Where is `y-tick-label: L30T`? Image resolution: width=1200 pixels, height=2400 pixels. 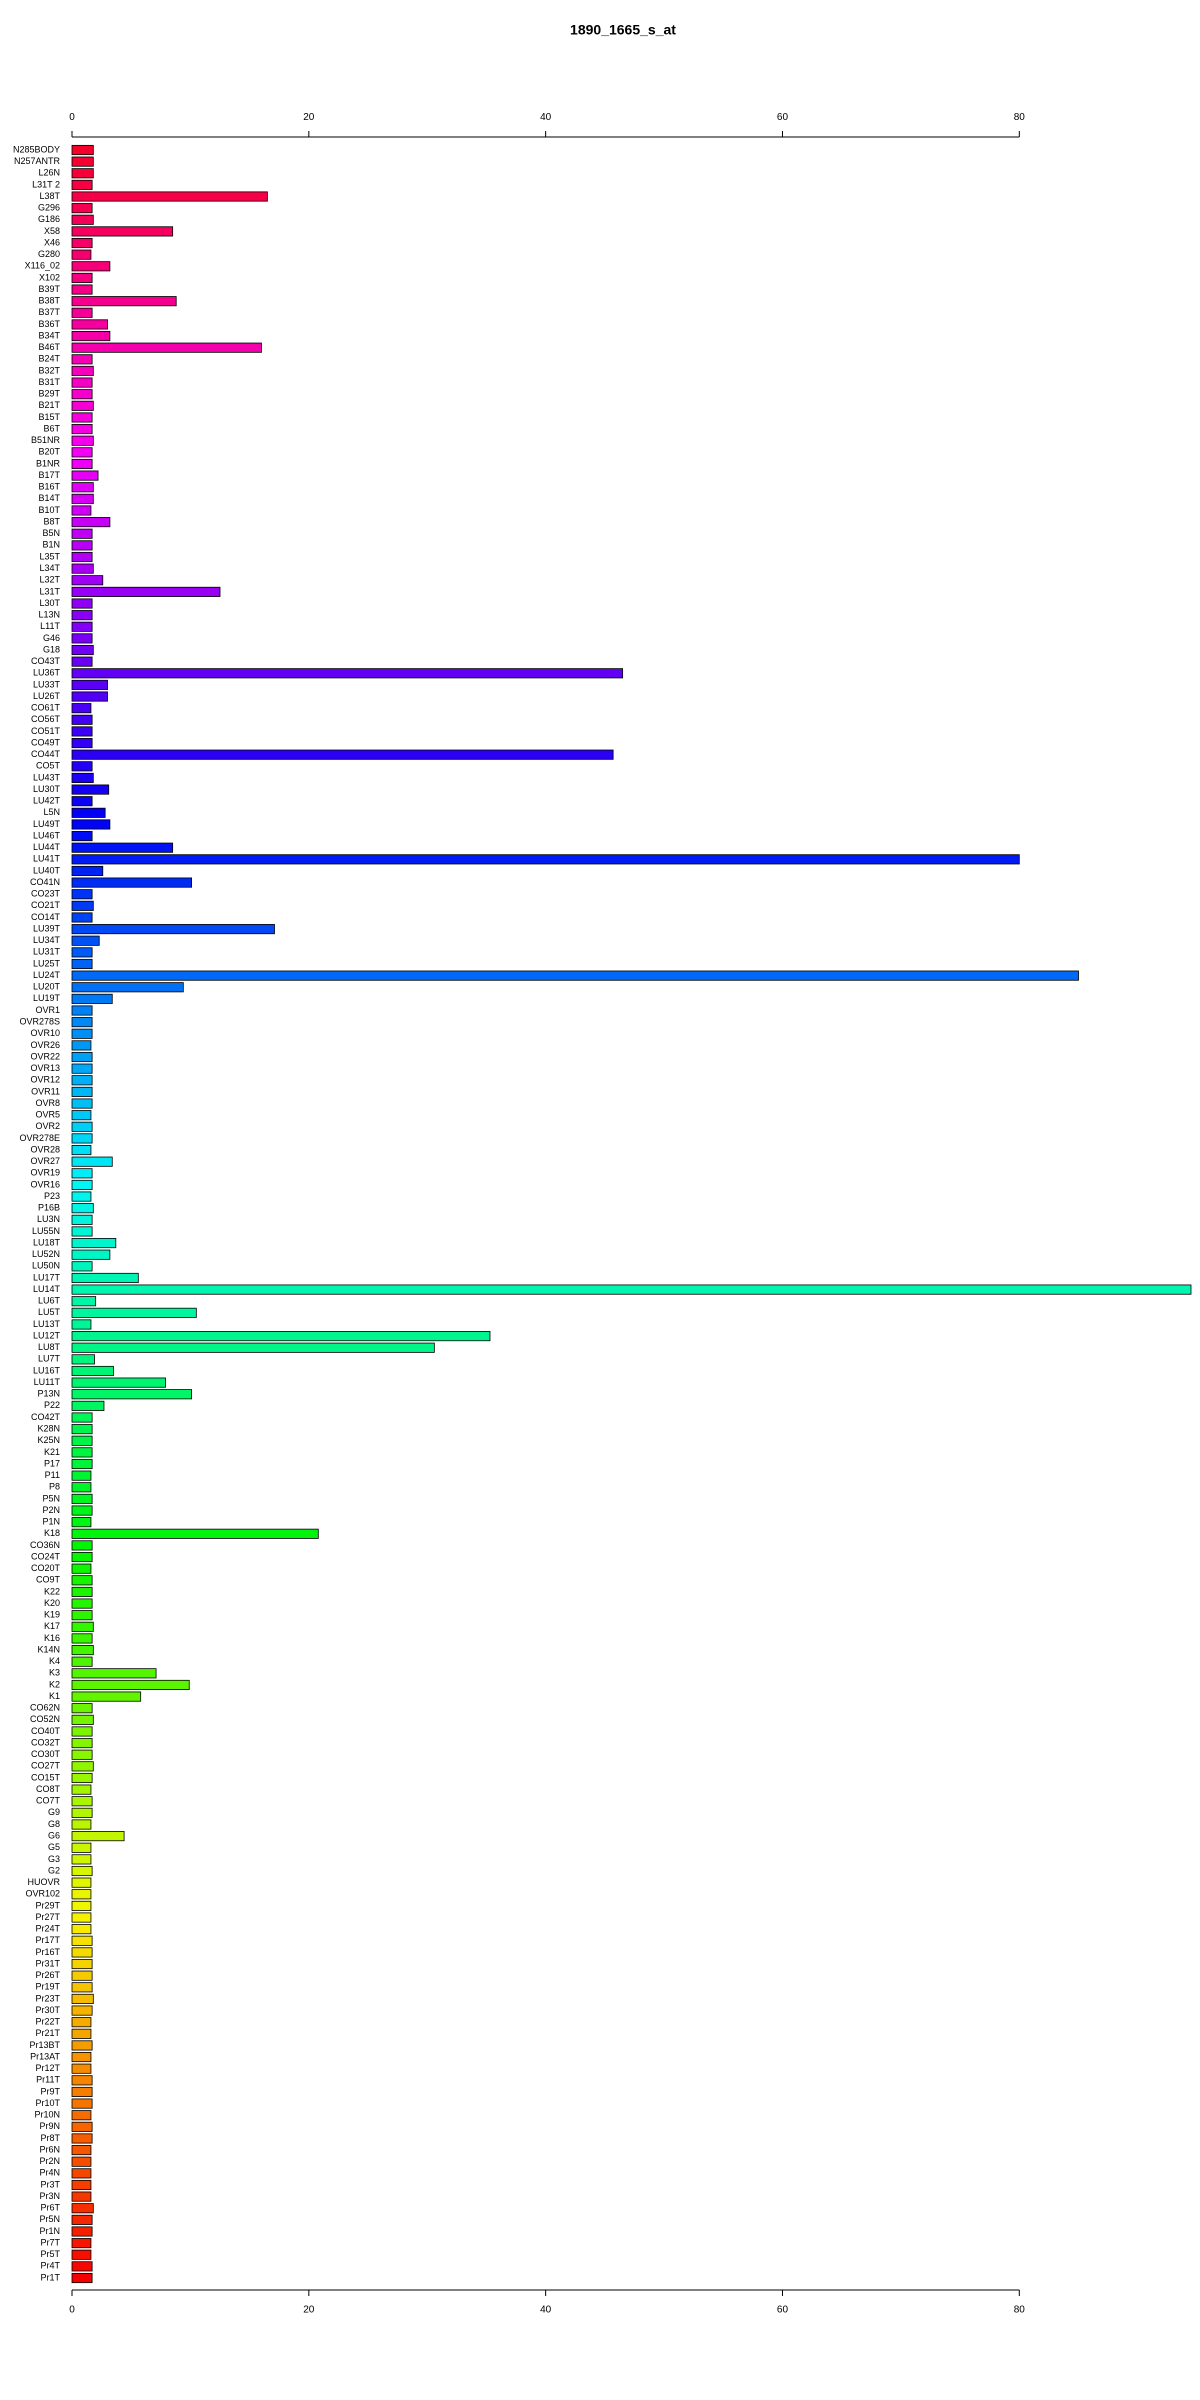
y-tick-label: L30T is located at coordinates (49, 603).